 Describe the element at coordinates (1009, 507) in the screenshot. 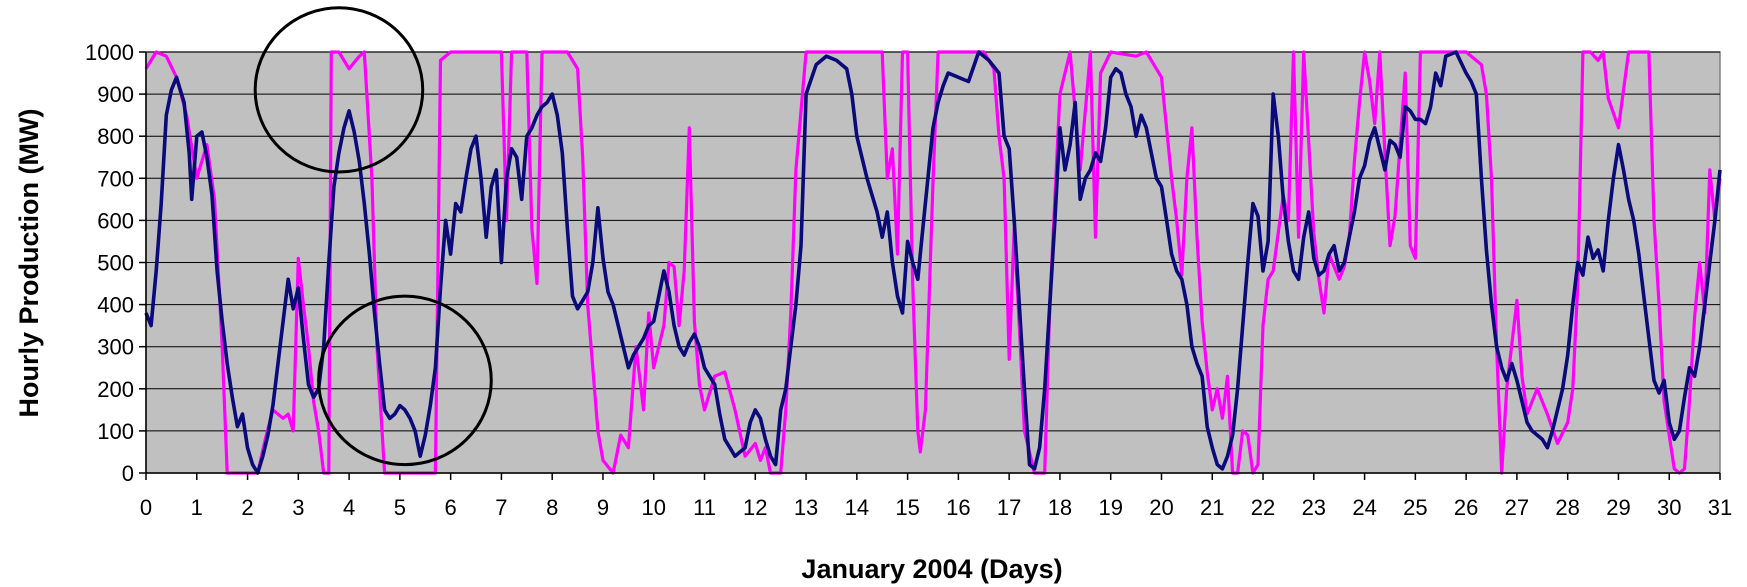

I see `x-tick-label: 17` at that location.